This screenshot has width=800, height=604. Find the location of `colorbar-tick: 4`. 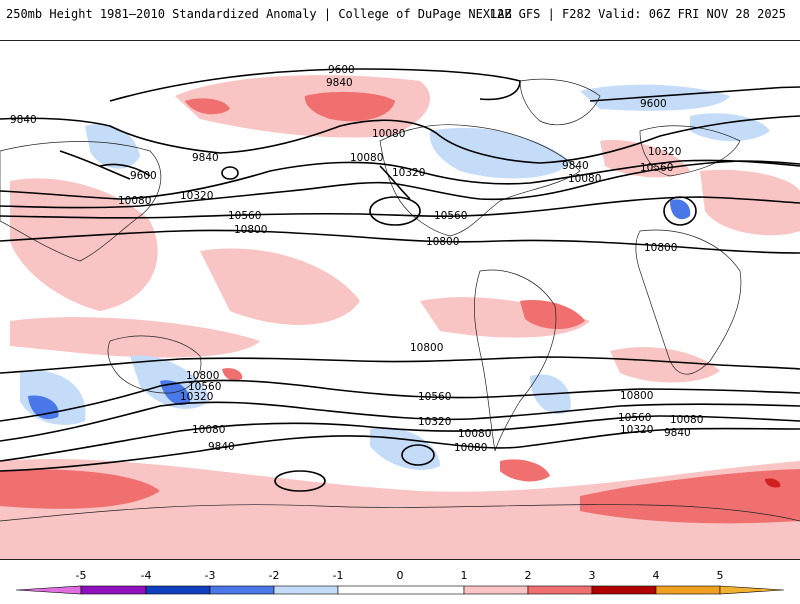

colorbar-tick: 4 is located at coordinates (656, 575).